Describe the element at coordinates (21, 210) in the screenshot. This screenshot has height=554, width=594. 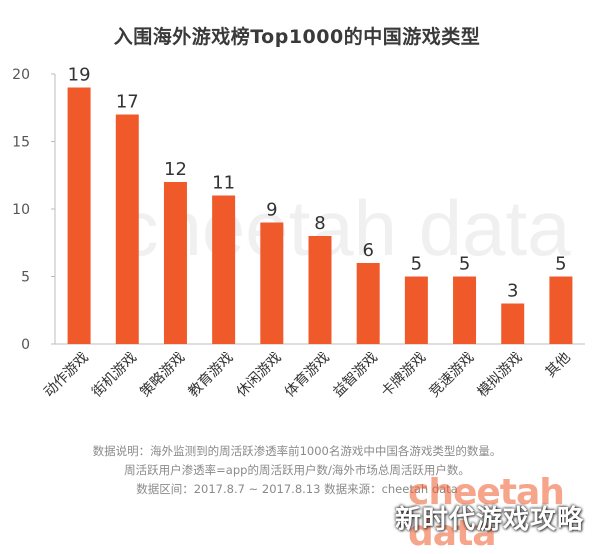
I see `y-tick-label: 10` at that location.